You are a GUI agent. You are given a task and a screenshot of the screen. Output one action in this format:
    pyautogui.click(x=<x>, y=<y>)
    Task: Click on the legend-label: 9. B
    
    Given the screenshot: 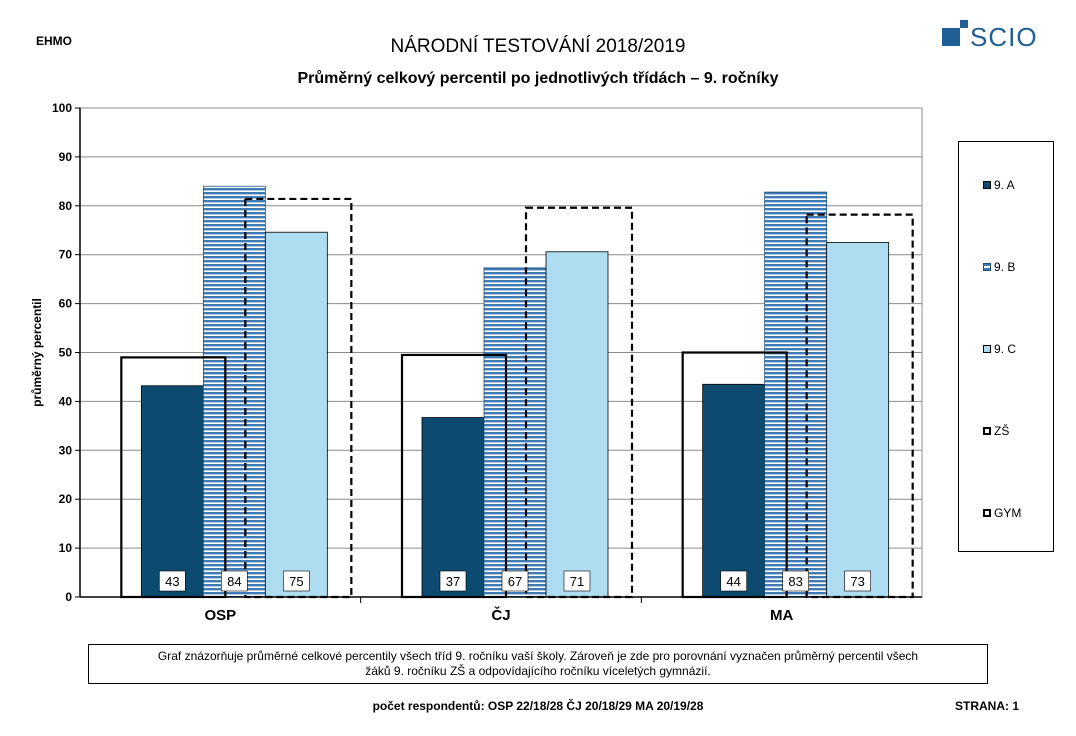 What is the action you would take?
    pyautogui.click(x=1005, y=267)
    